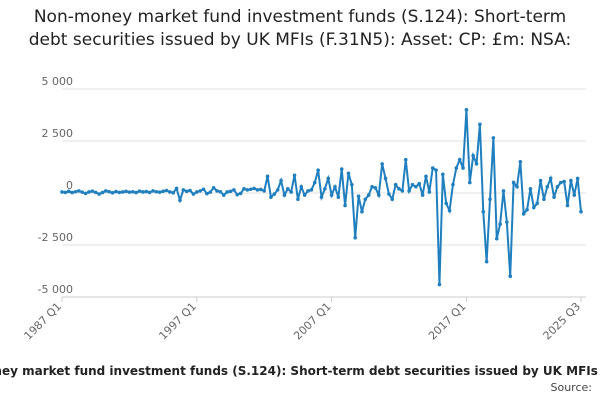  I want to click on y-tick-label: 2 500, so click(58, 133).